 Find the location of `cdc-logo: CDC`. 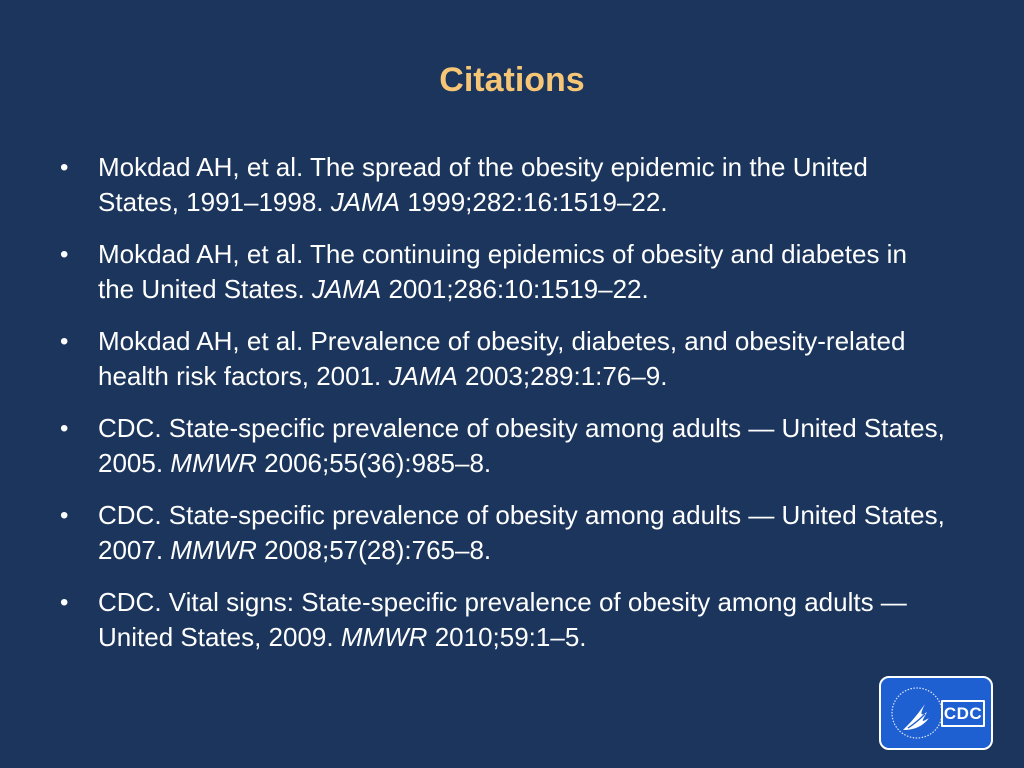

cdc-logo: CDC is located at coordinates (936, 713).